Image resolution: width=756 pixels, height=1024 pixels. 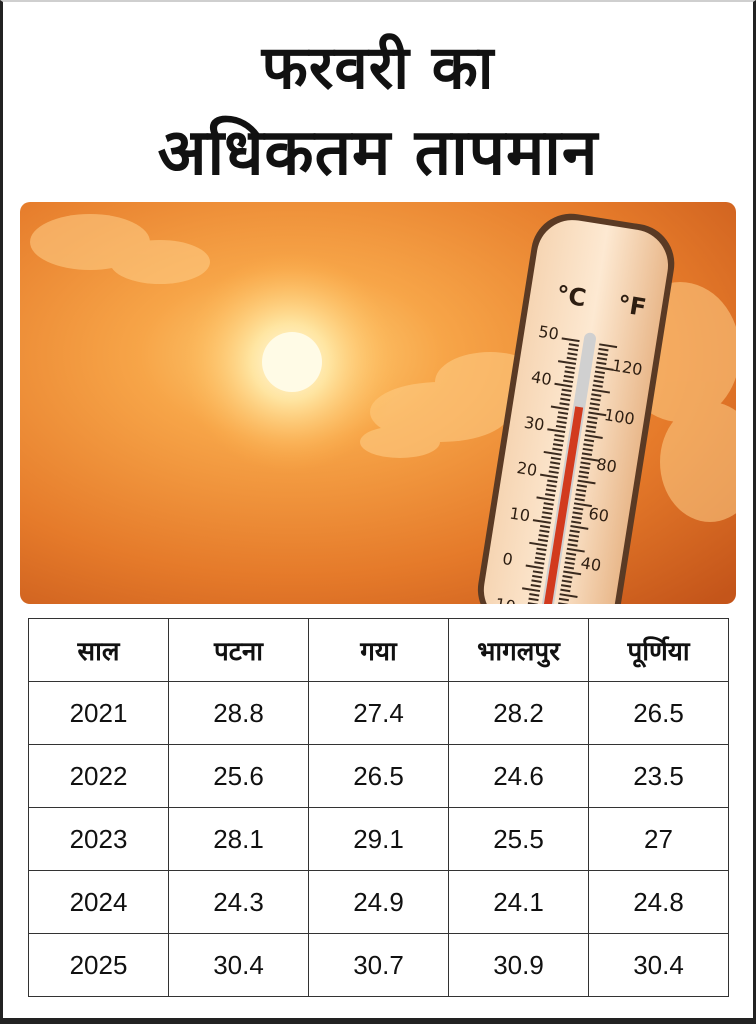 What do you see at coordinates (518, 650) in the screenshot?
I see `header-bhagalpur: भागलपुर` at bounding box center [518, 650].